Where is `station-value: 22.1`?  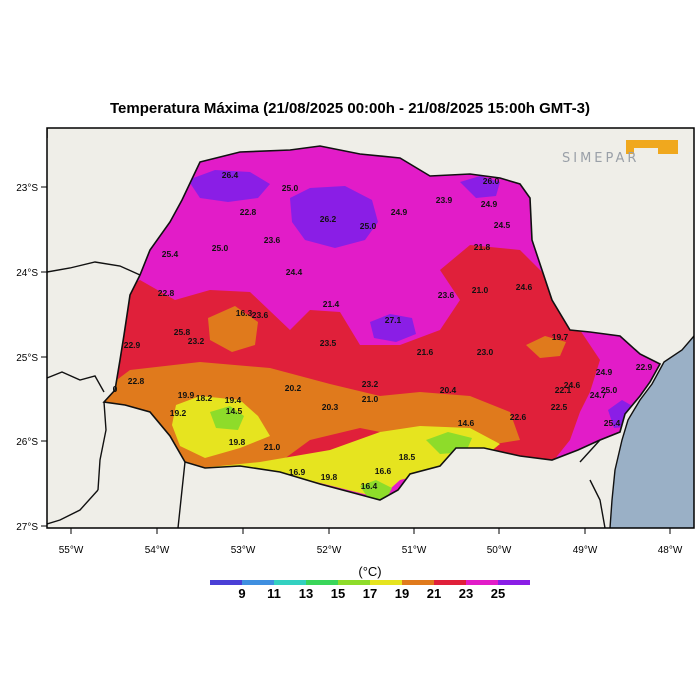 station-value: 22.1 is located at coordinates (563, 390).